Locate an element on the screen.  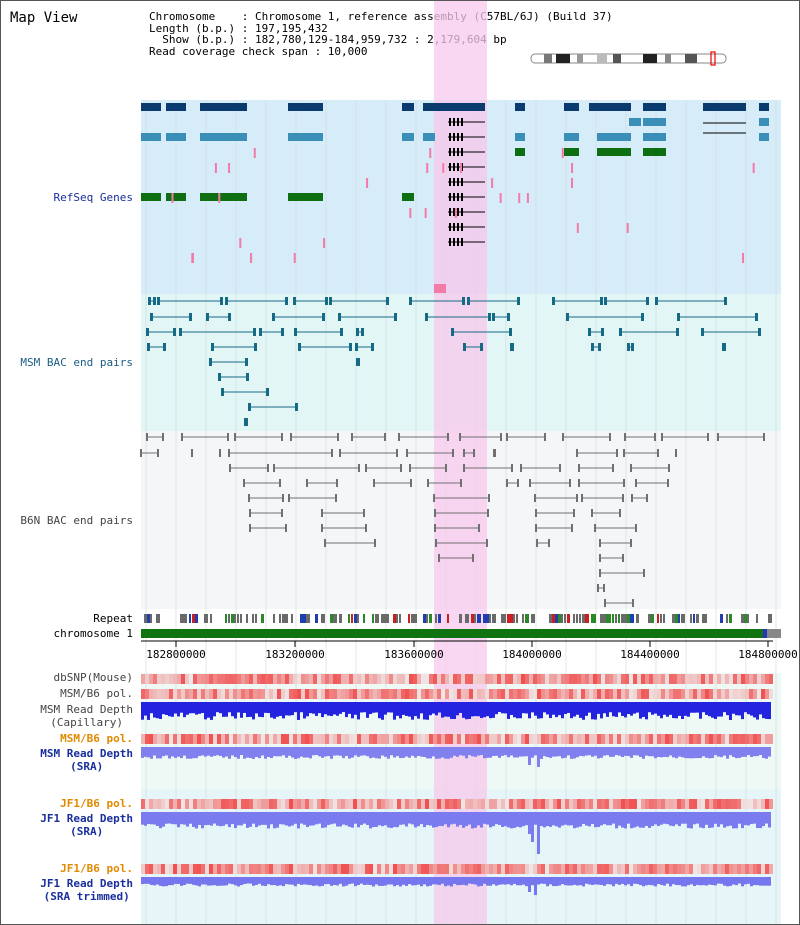
selected-region-highlight is located at coordinates (460, 463).